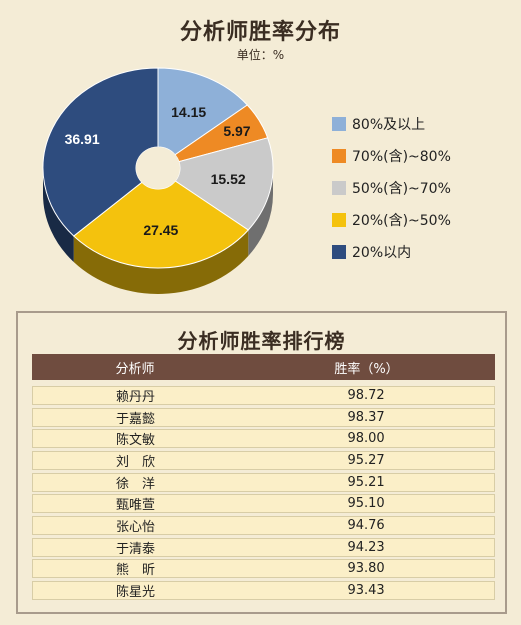  I want to click on analyst-name: 张心怡, so click(136, 527).